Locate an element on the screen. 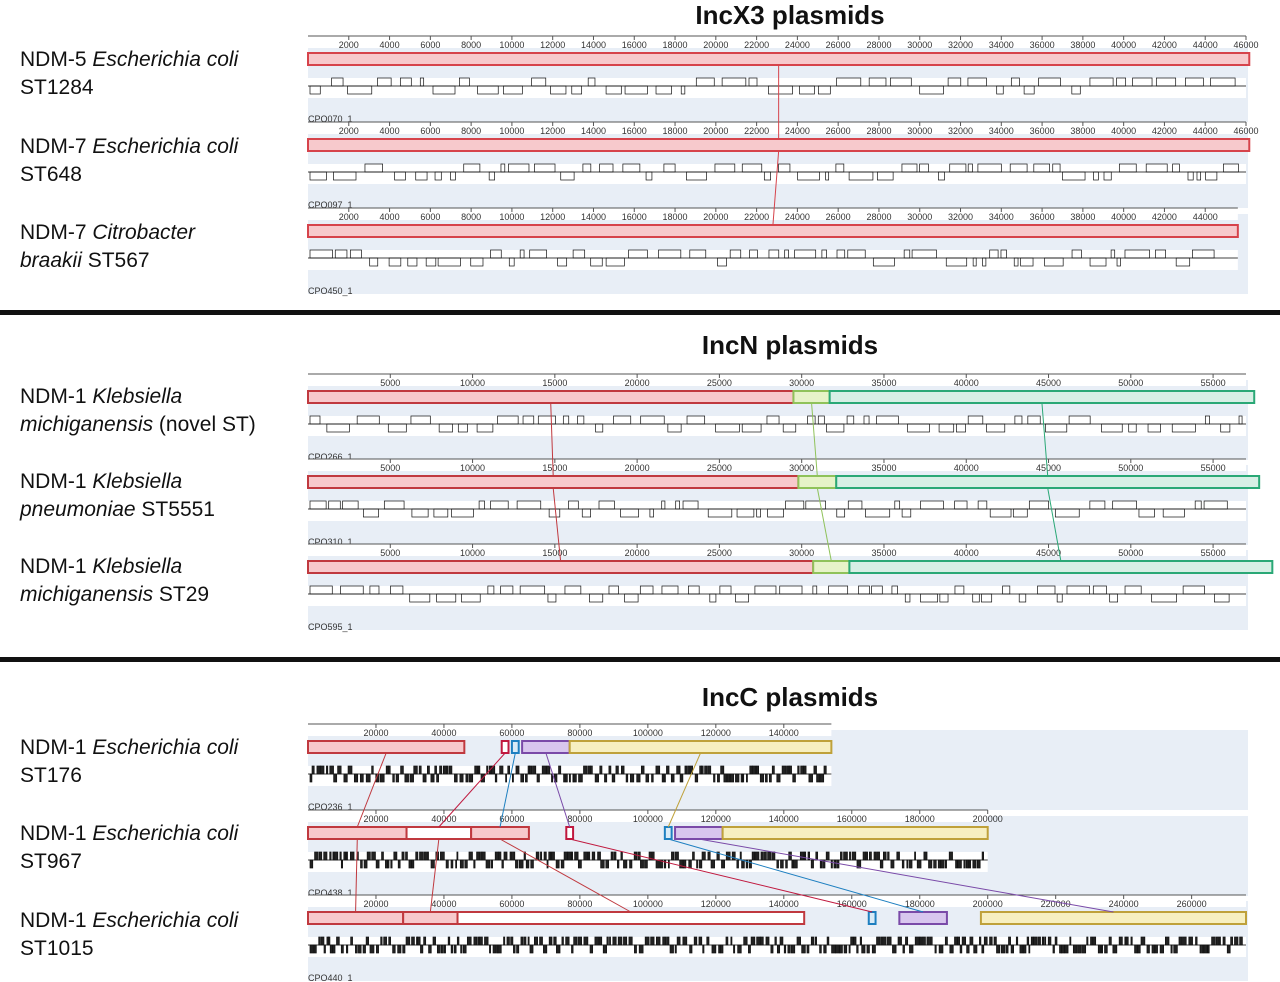  ruler-tick-label: 2000 is located at coordinates (349, 131).